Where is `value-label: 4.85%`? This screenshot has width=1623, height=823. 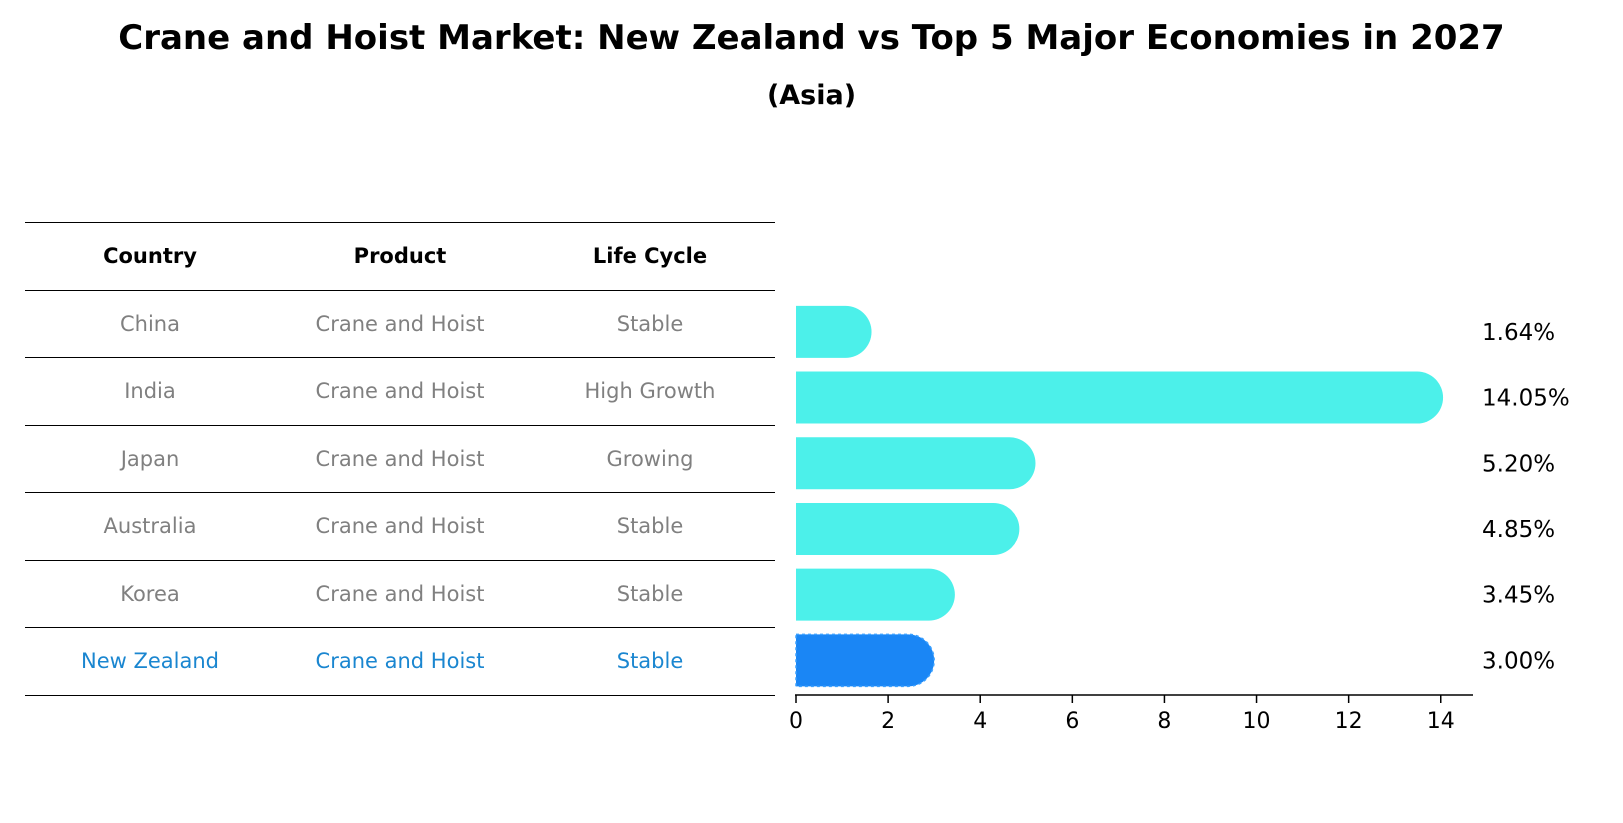
value-label: 4.85% is located at coordinates (1518, 530).